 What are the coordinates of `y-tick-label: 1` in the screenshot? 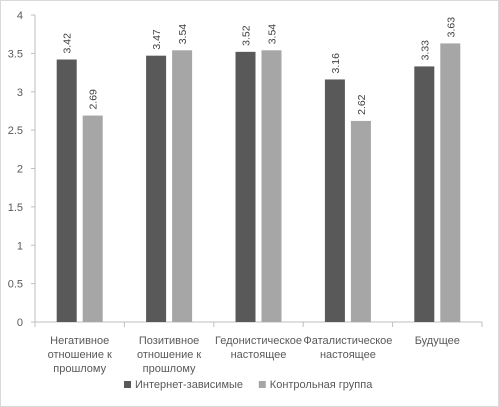 It's located at (20, 246).